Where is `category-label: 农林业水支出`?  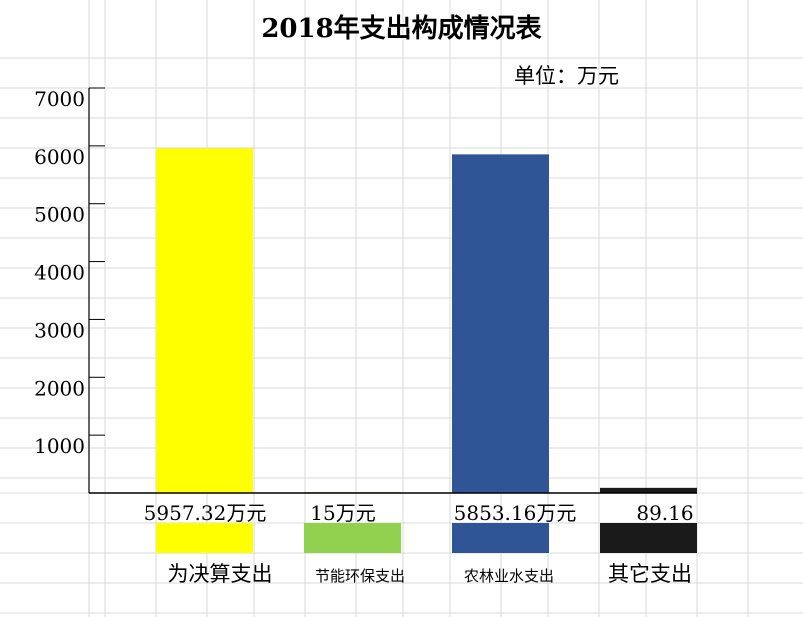 category-label: 农林业水支出 is located at coordinates (509, 576).